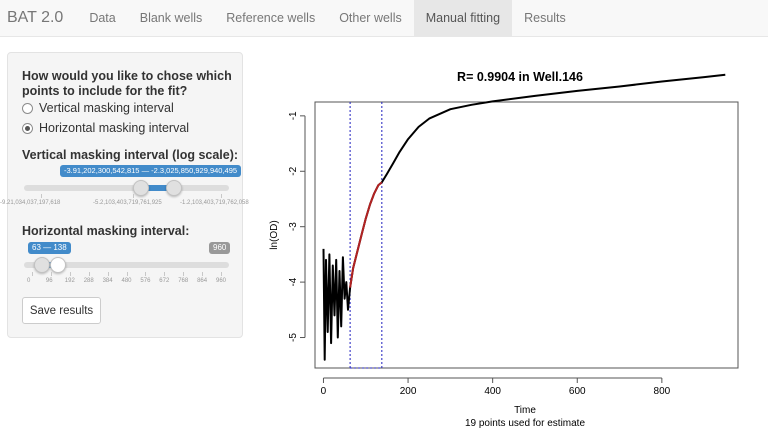 This screenshot has width=768, height=438. What do you see at coordinates (525, 423) in the screenshot?
I see `points-used-note: 19 points used for estimate` at bounding box center [525, 423].